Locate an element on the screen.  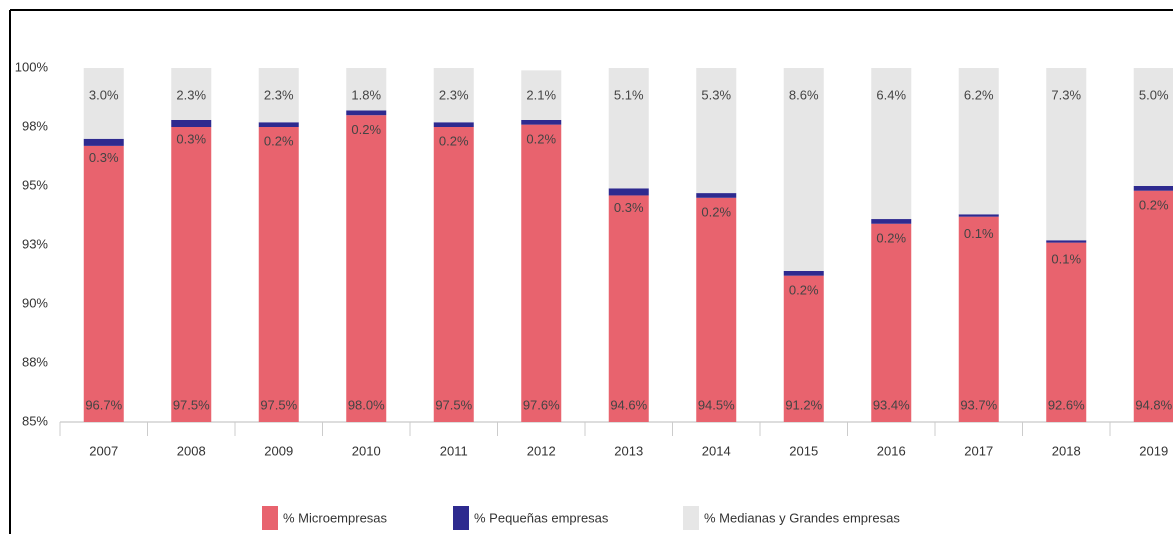
y-tick-label: 93% is located at coordinates (35, 243).